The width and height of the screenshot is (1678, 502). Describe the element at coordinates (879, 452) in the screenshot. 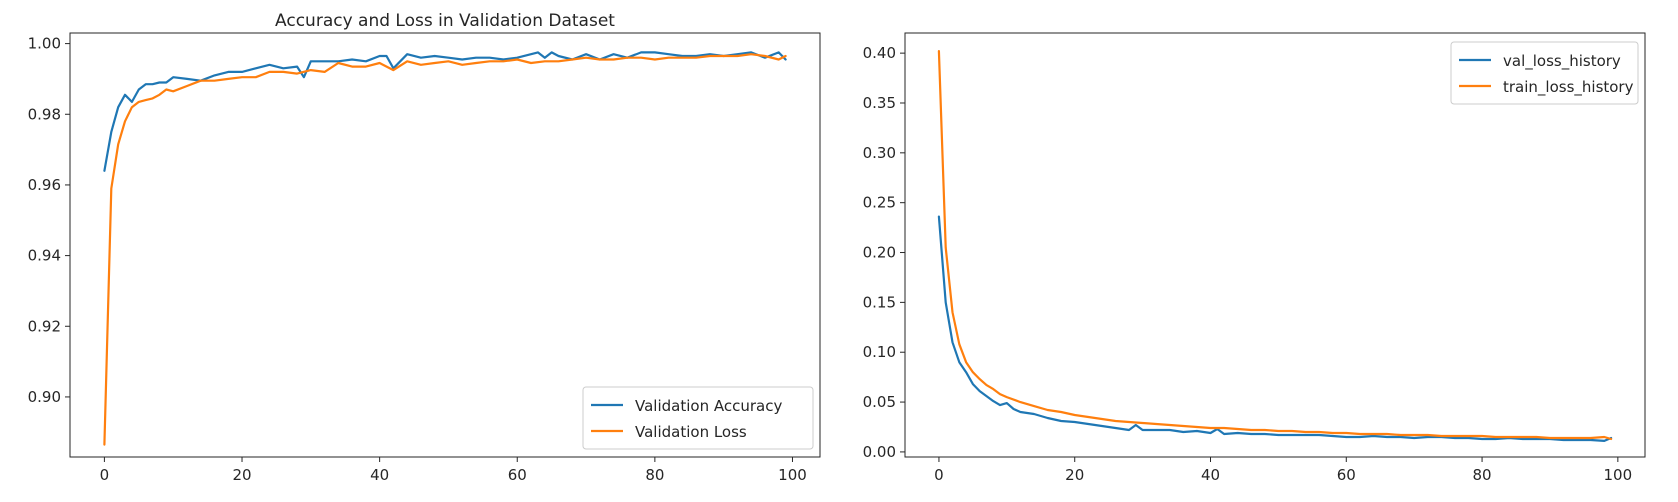

I see `y-tick-label: 0.00` at that location.